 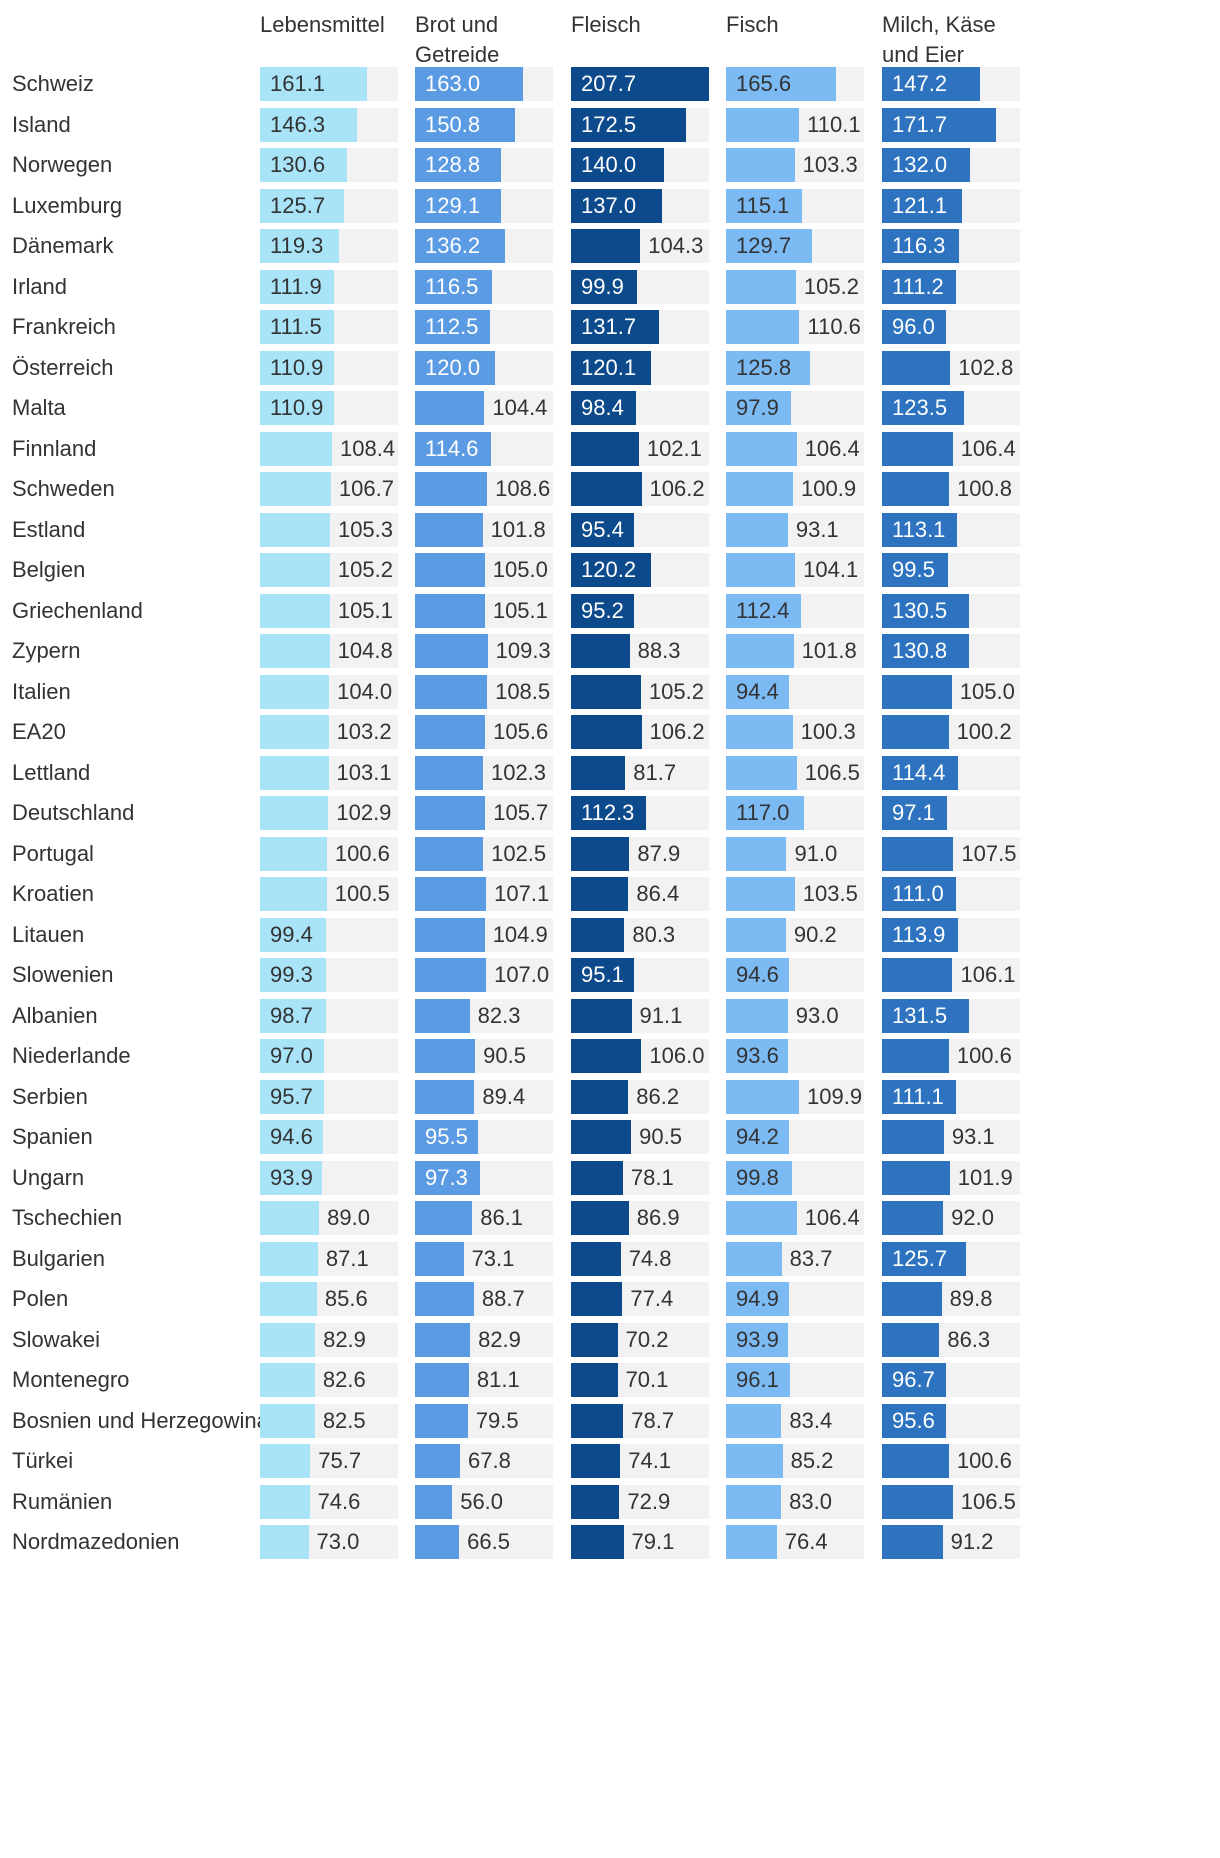 I want to click on bar-cell: 121.1, so click(x=951, y=205).